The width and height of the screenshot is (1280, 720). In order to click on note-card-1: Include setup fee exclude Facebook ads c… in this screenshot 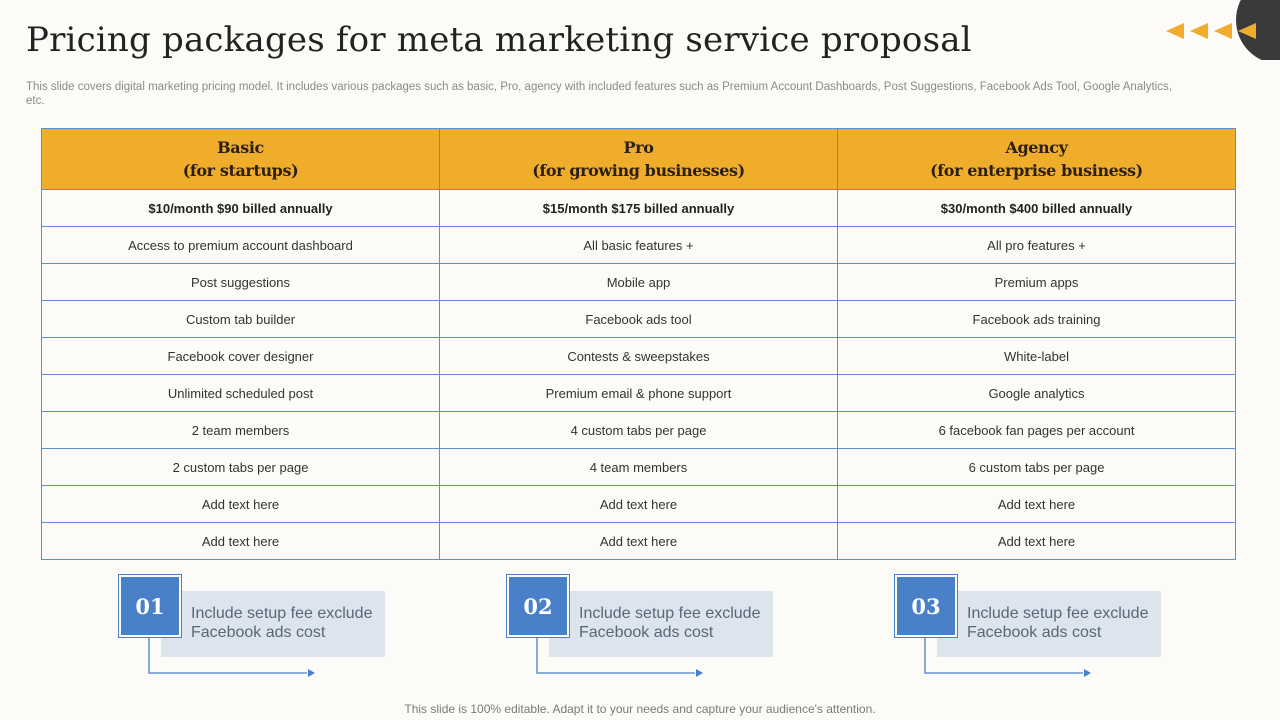, I will do `click(254, 629)`.